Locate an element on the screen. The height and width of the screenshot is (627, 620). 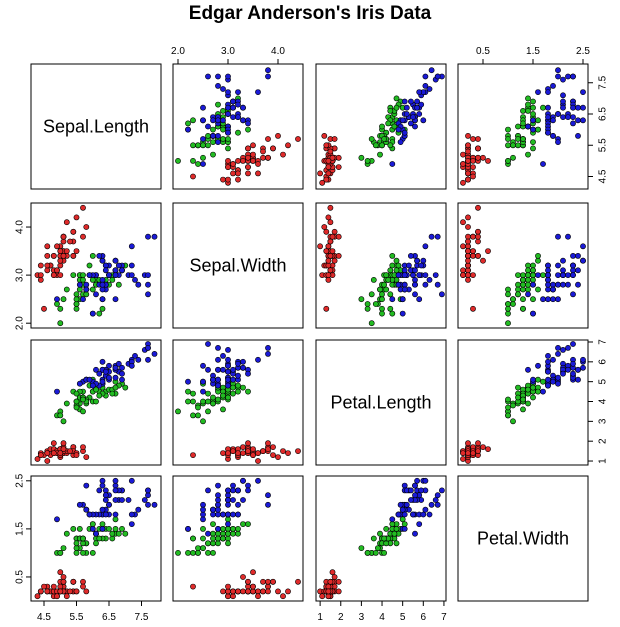
x-tick-label-petal-length: 7 is located at coordinates (444, 617).